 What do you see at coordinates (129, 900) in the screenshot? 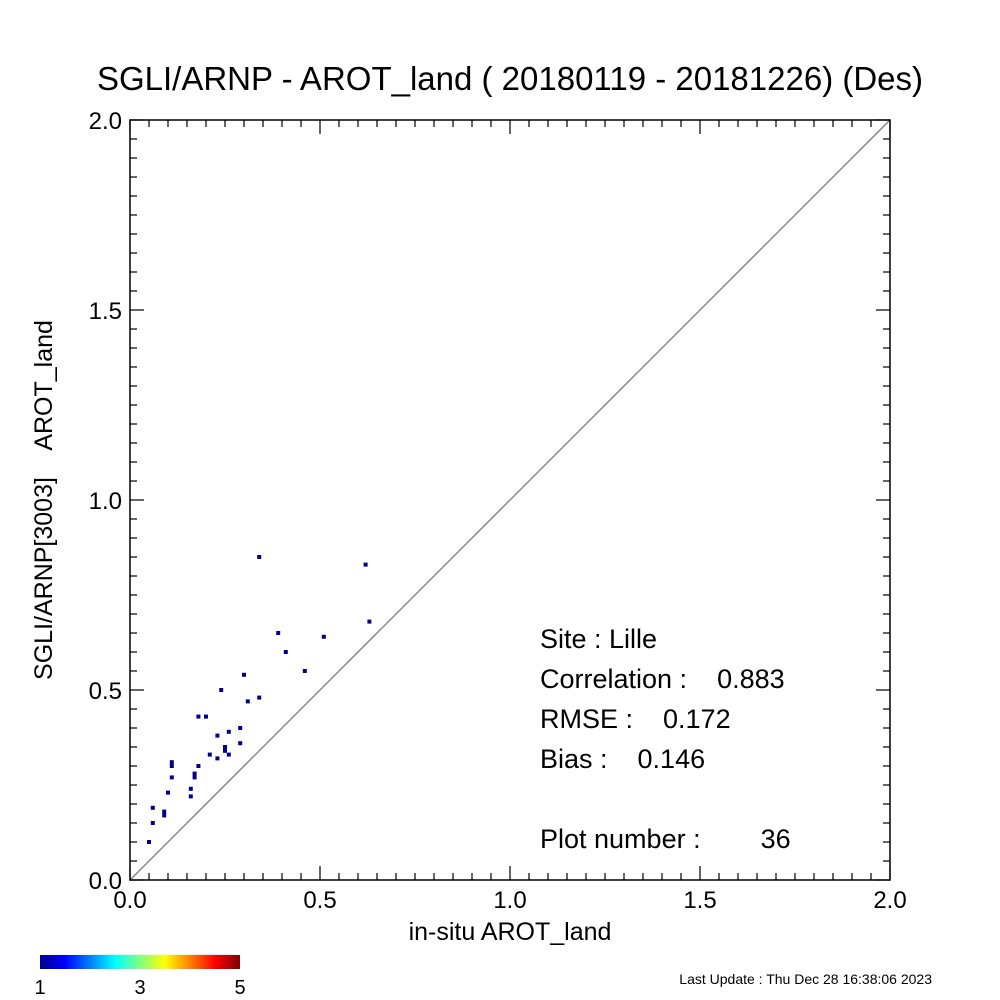
I see `x-tick-label: 0.0` at bounding box center [129, 900].